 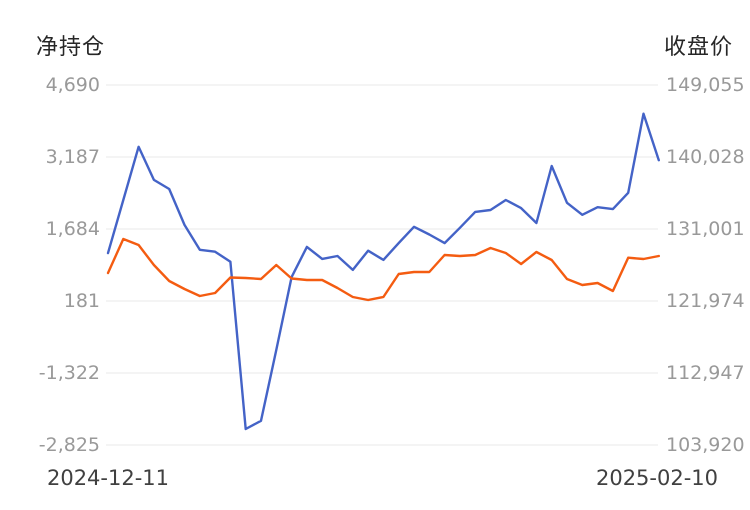 I want to click on left-tick-label: 1,684, so click(x=72, y=229).